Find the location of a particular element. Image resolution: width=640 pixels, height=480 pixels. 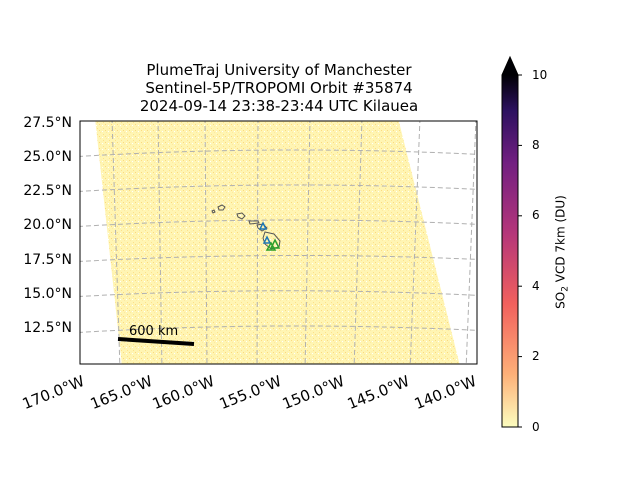

volcano-markers is located at coordinates (269, 236).